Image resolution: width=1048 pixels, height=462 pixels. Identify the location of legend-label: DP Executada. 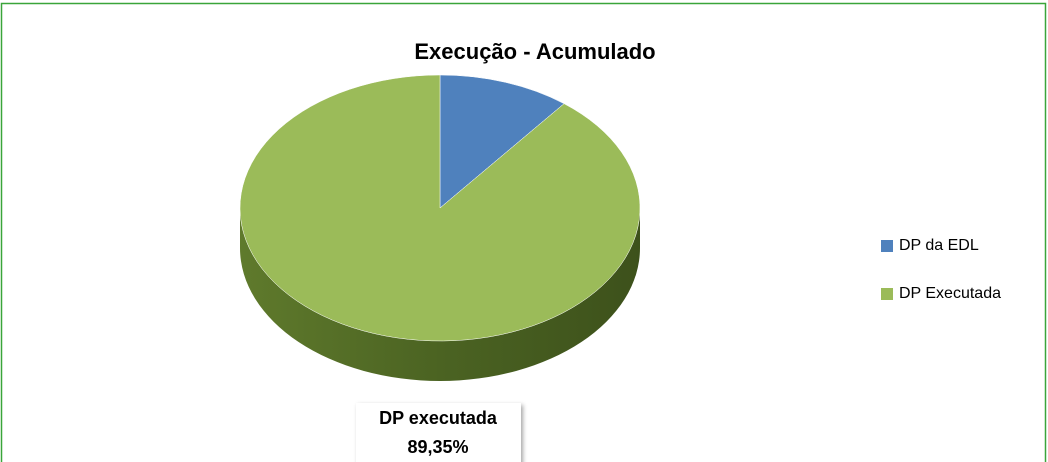
(950, 293).